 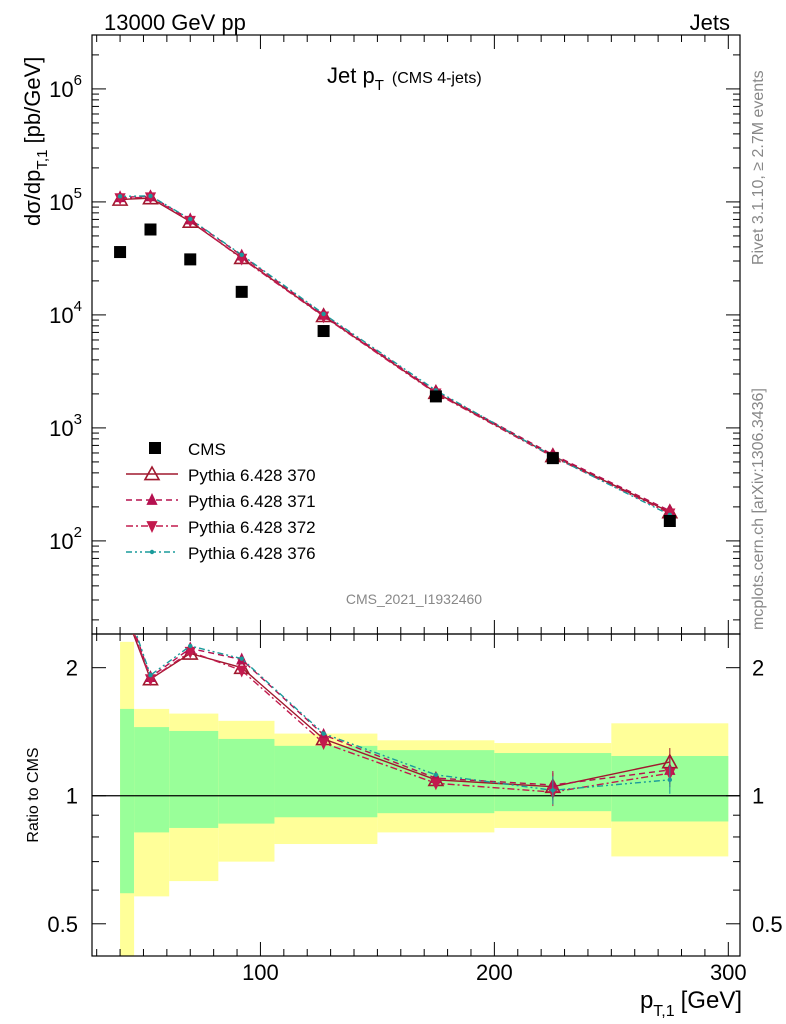 What do you see at coordinates (33, 794) in the screenshot?
I see `ratio-y-axis-label: Ratio to CMS` at bounding box center [33, 794].